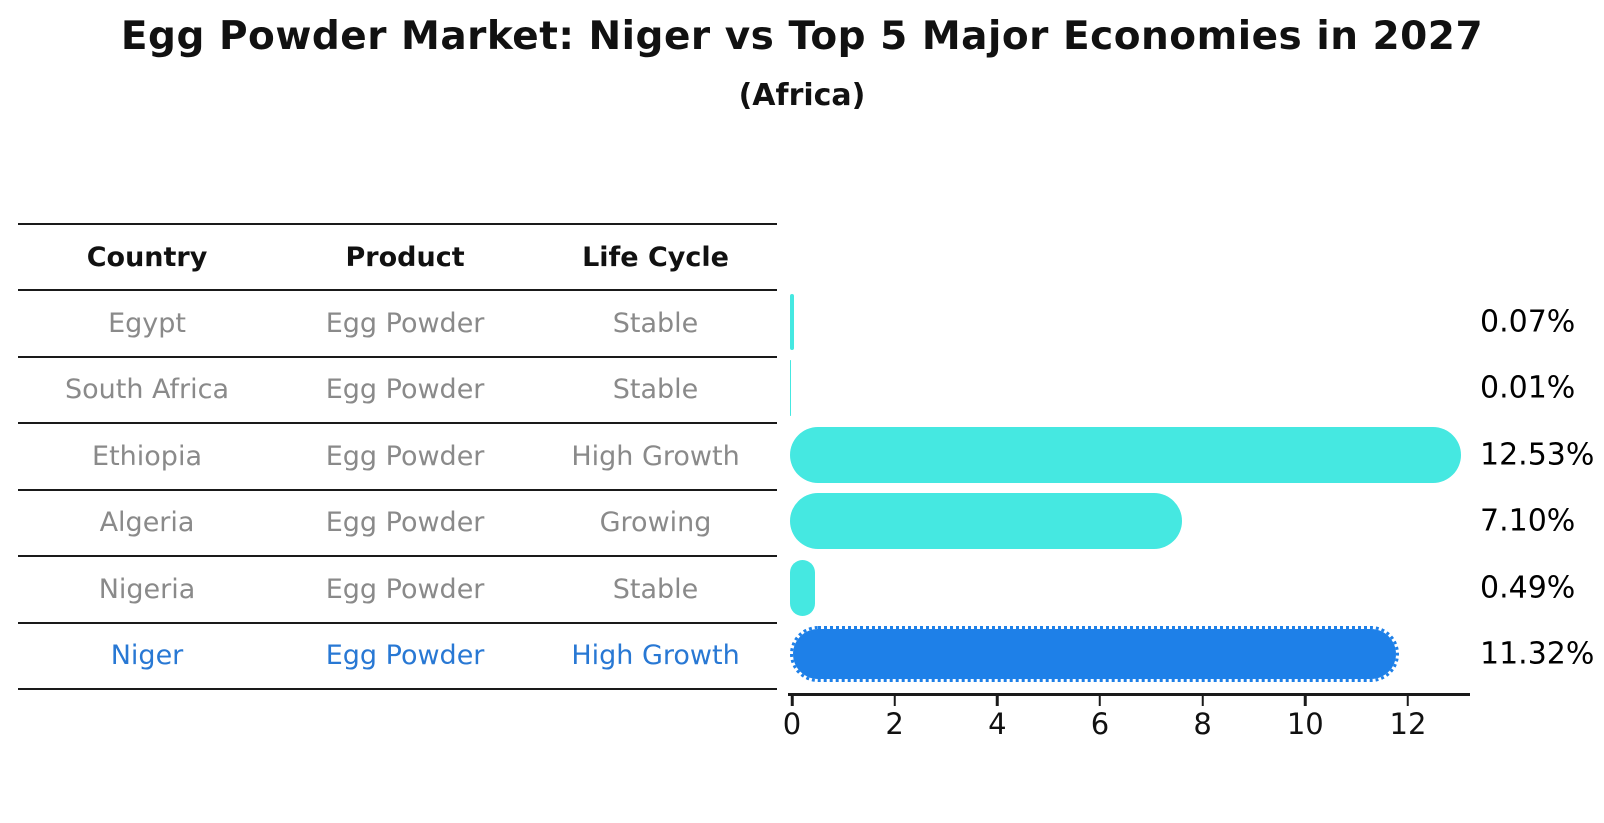 The width and height of the screenshot is (1604, 823). Describe the element at coordinates (1126, 454) in the screenshot. I see `bar-ethiopia` at that location.